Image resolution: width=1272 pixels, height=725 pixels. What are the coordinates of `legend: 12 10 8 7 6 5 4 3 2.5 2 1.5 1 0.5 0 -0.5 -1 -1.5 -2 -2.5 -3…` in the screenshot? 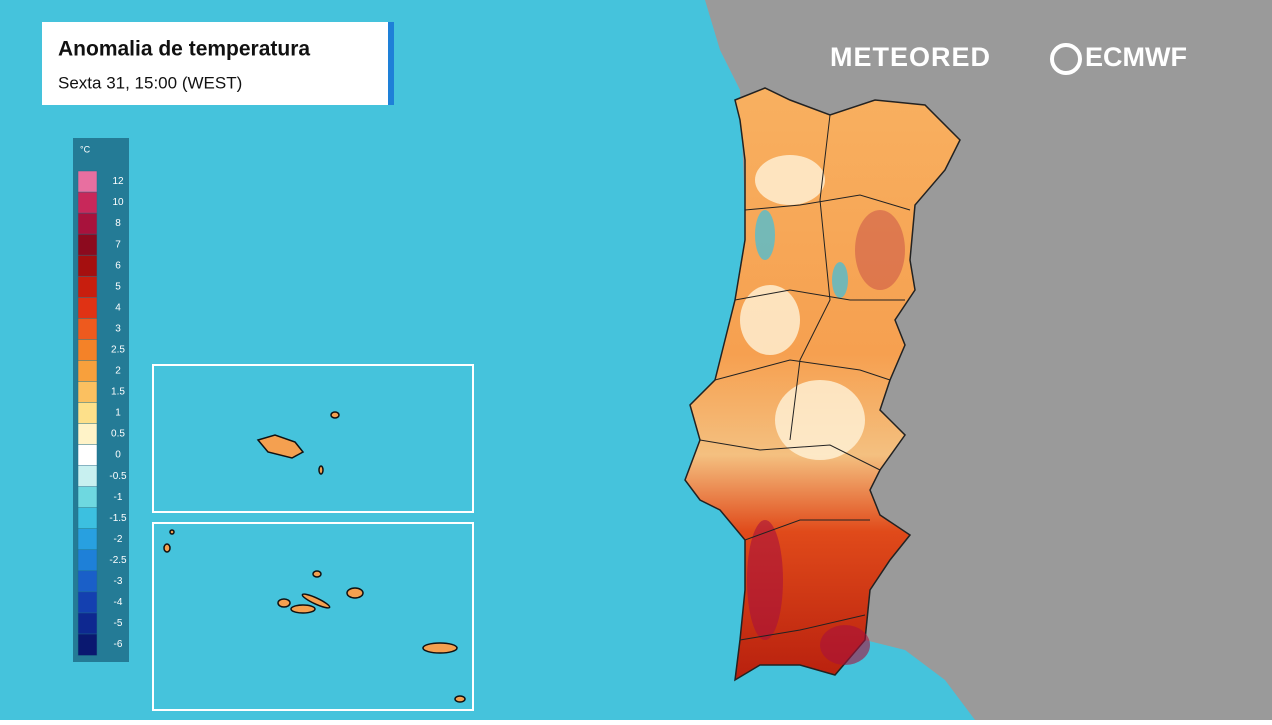 It's located at (102, 413).